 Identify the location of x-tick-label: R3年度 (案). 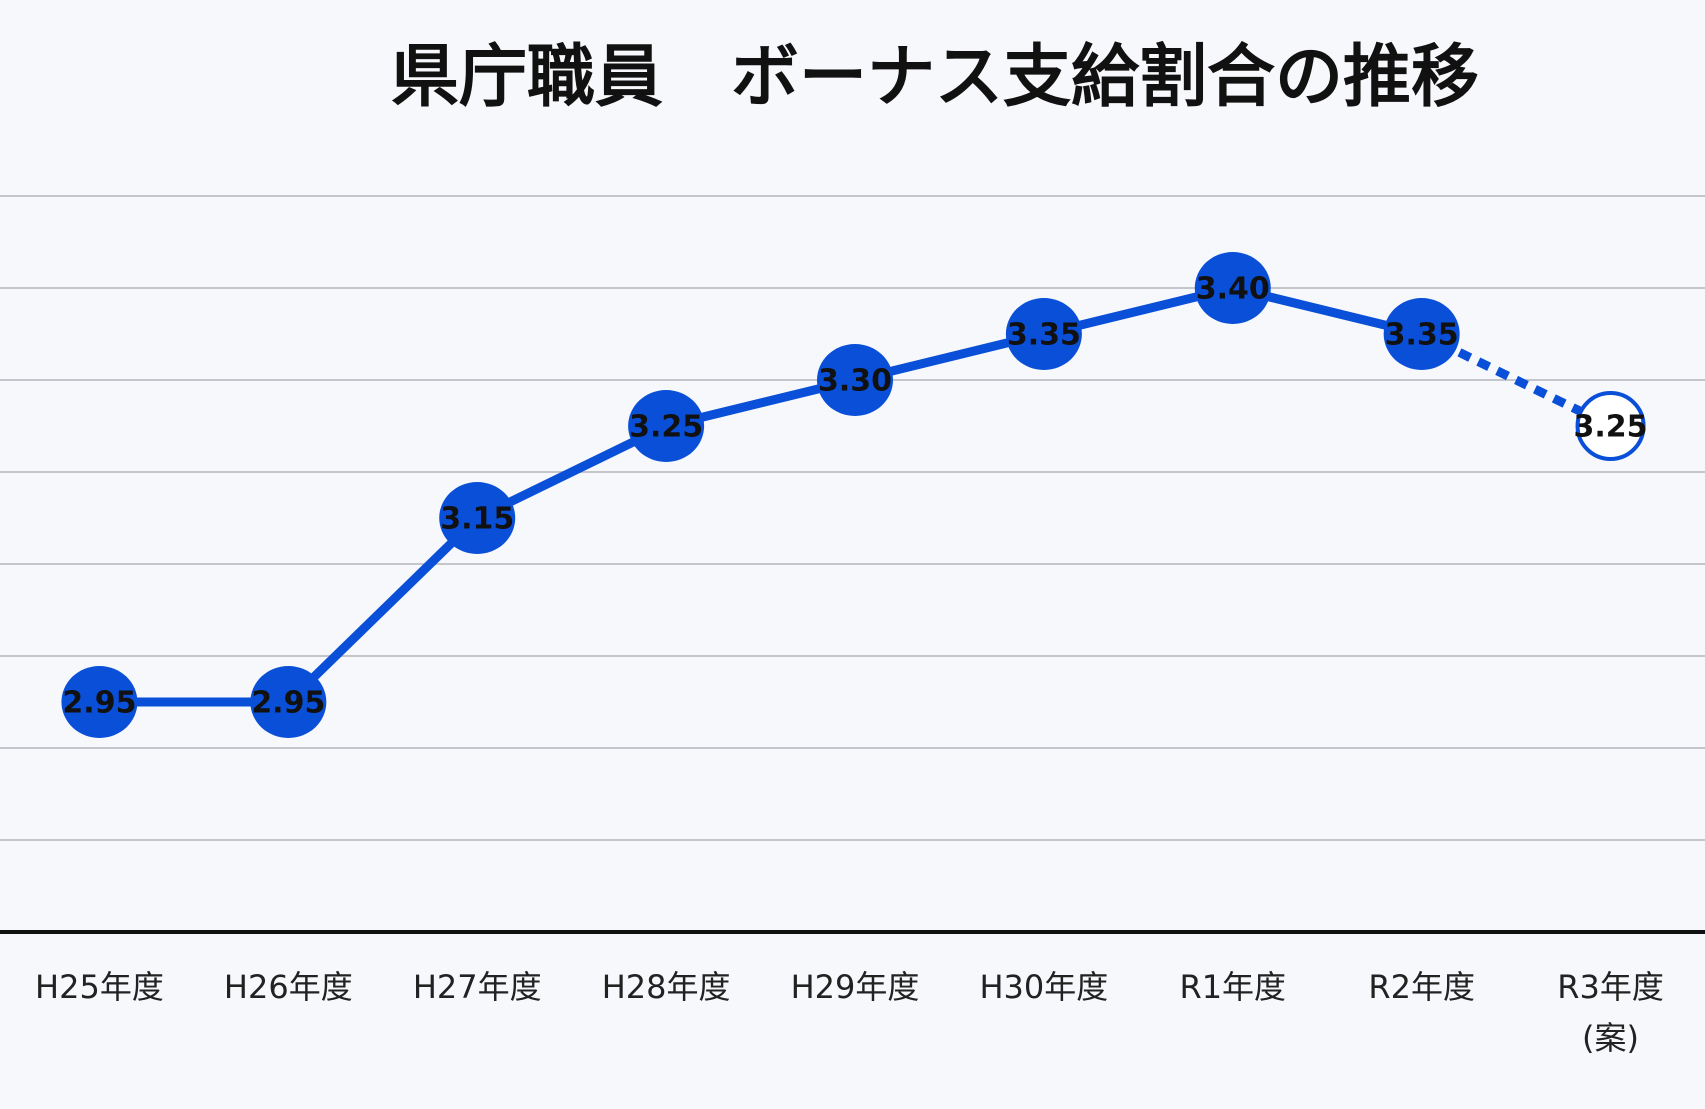
(1610, 1013).